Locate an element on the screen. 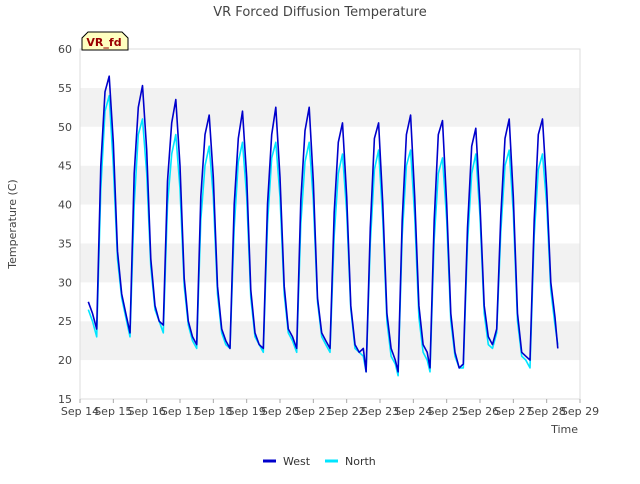 Image resolution: width=640 pixels, height=484 pixels. x-tick-label: Sep 24 is located at coordinates (413, 411).